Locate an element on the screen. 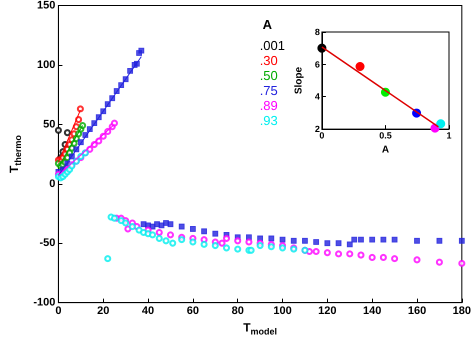 This screenshot has width=474, height=341. y-tick-label: 0 is located at coordinates (52, 184).